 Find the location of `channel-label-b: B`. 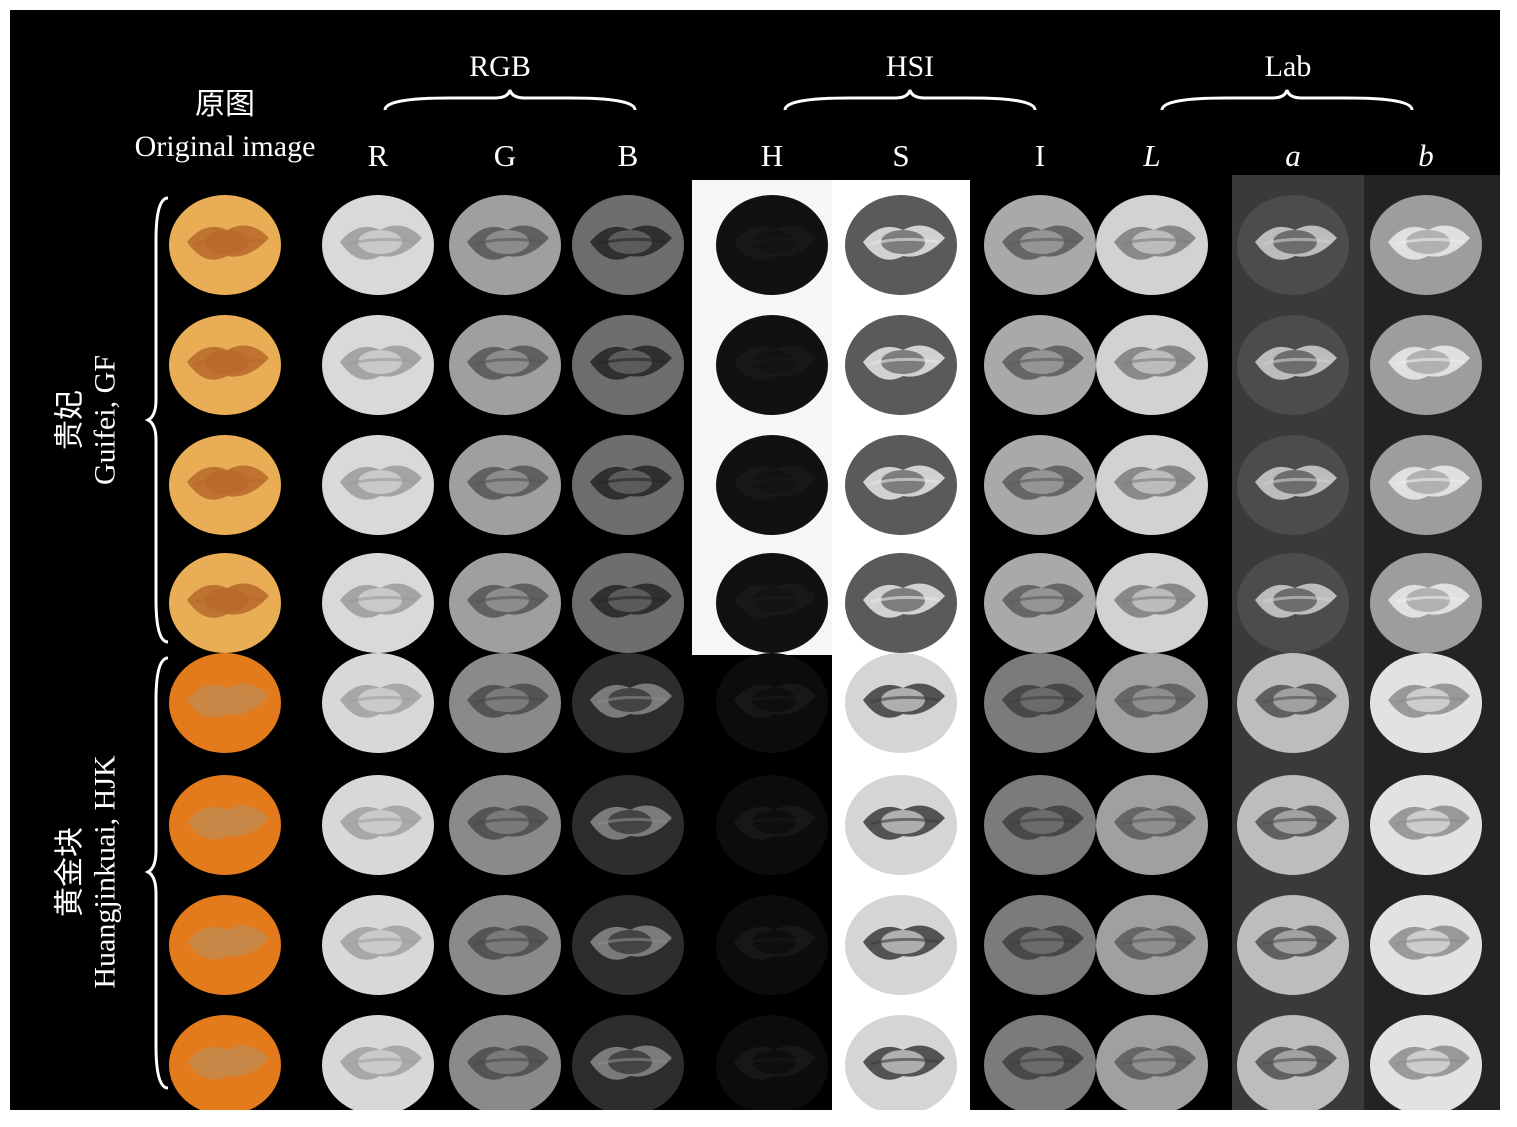

channel-label-b: B is located at coordinates (628, 155).